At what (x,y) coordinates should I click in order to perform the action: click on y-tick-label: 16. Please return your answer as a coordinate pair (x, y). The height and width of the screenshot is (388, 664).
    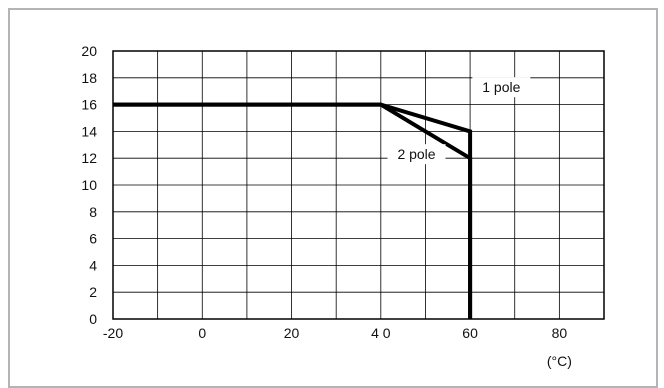
    Looking at the image, I should click on (89, 105).